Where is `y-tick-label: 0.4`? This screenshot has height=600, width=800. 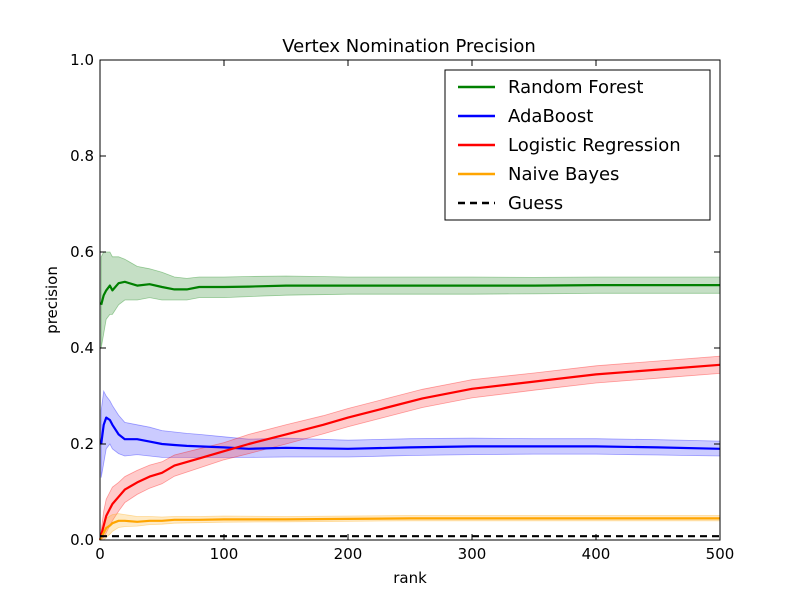
y-tick-label: 0.4 is located at coordinates (82, 348).